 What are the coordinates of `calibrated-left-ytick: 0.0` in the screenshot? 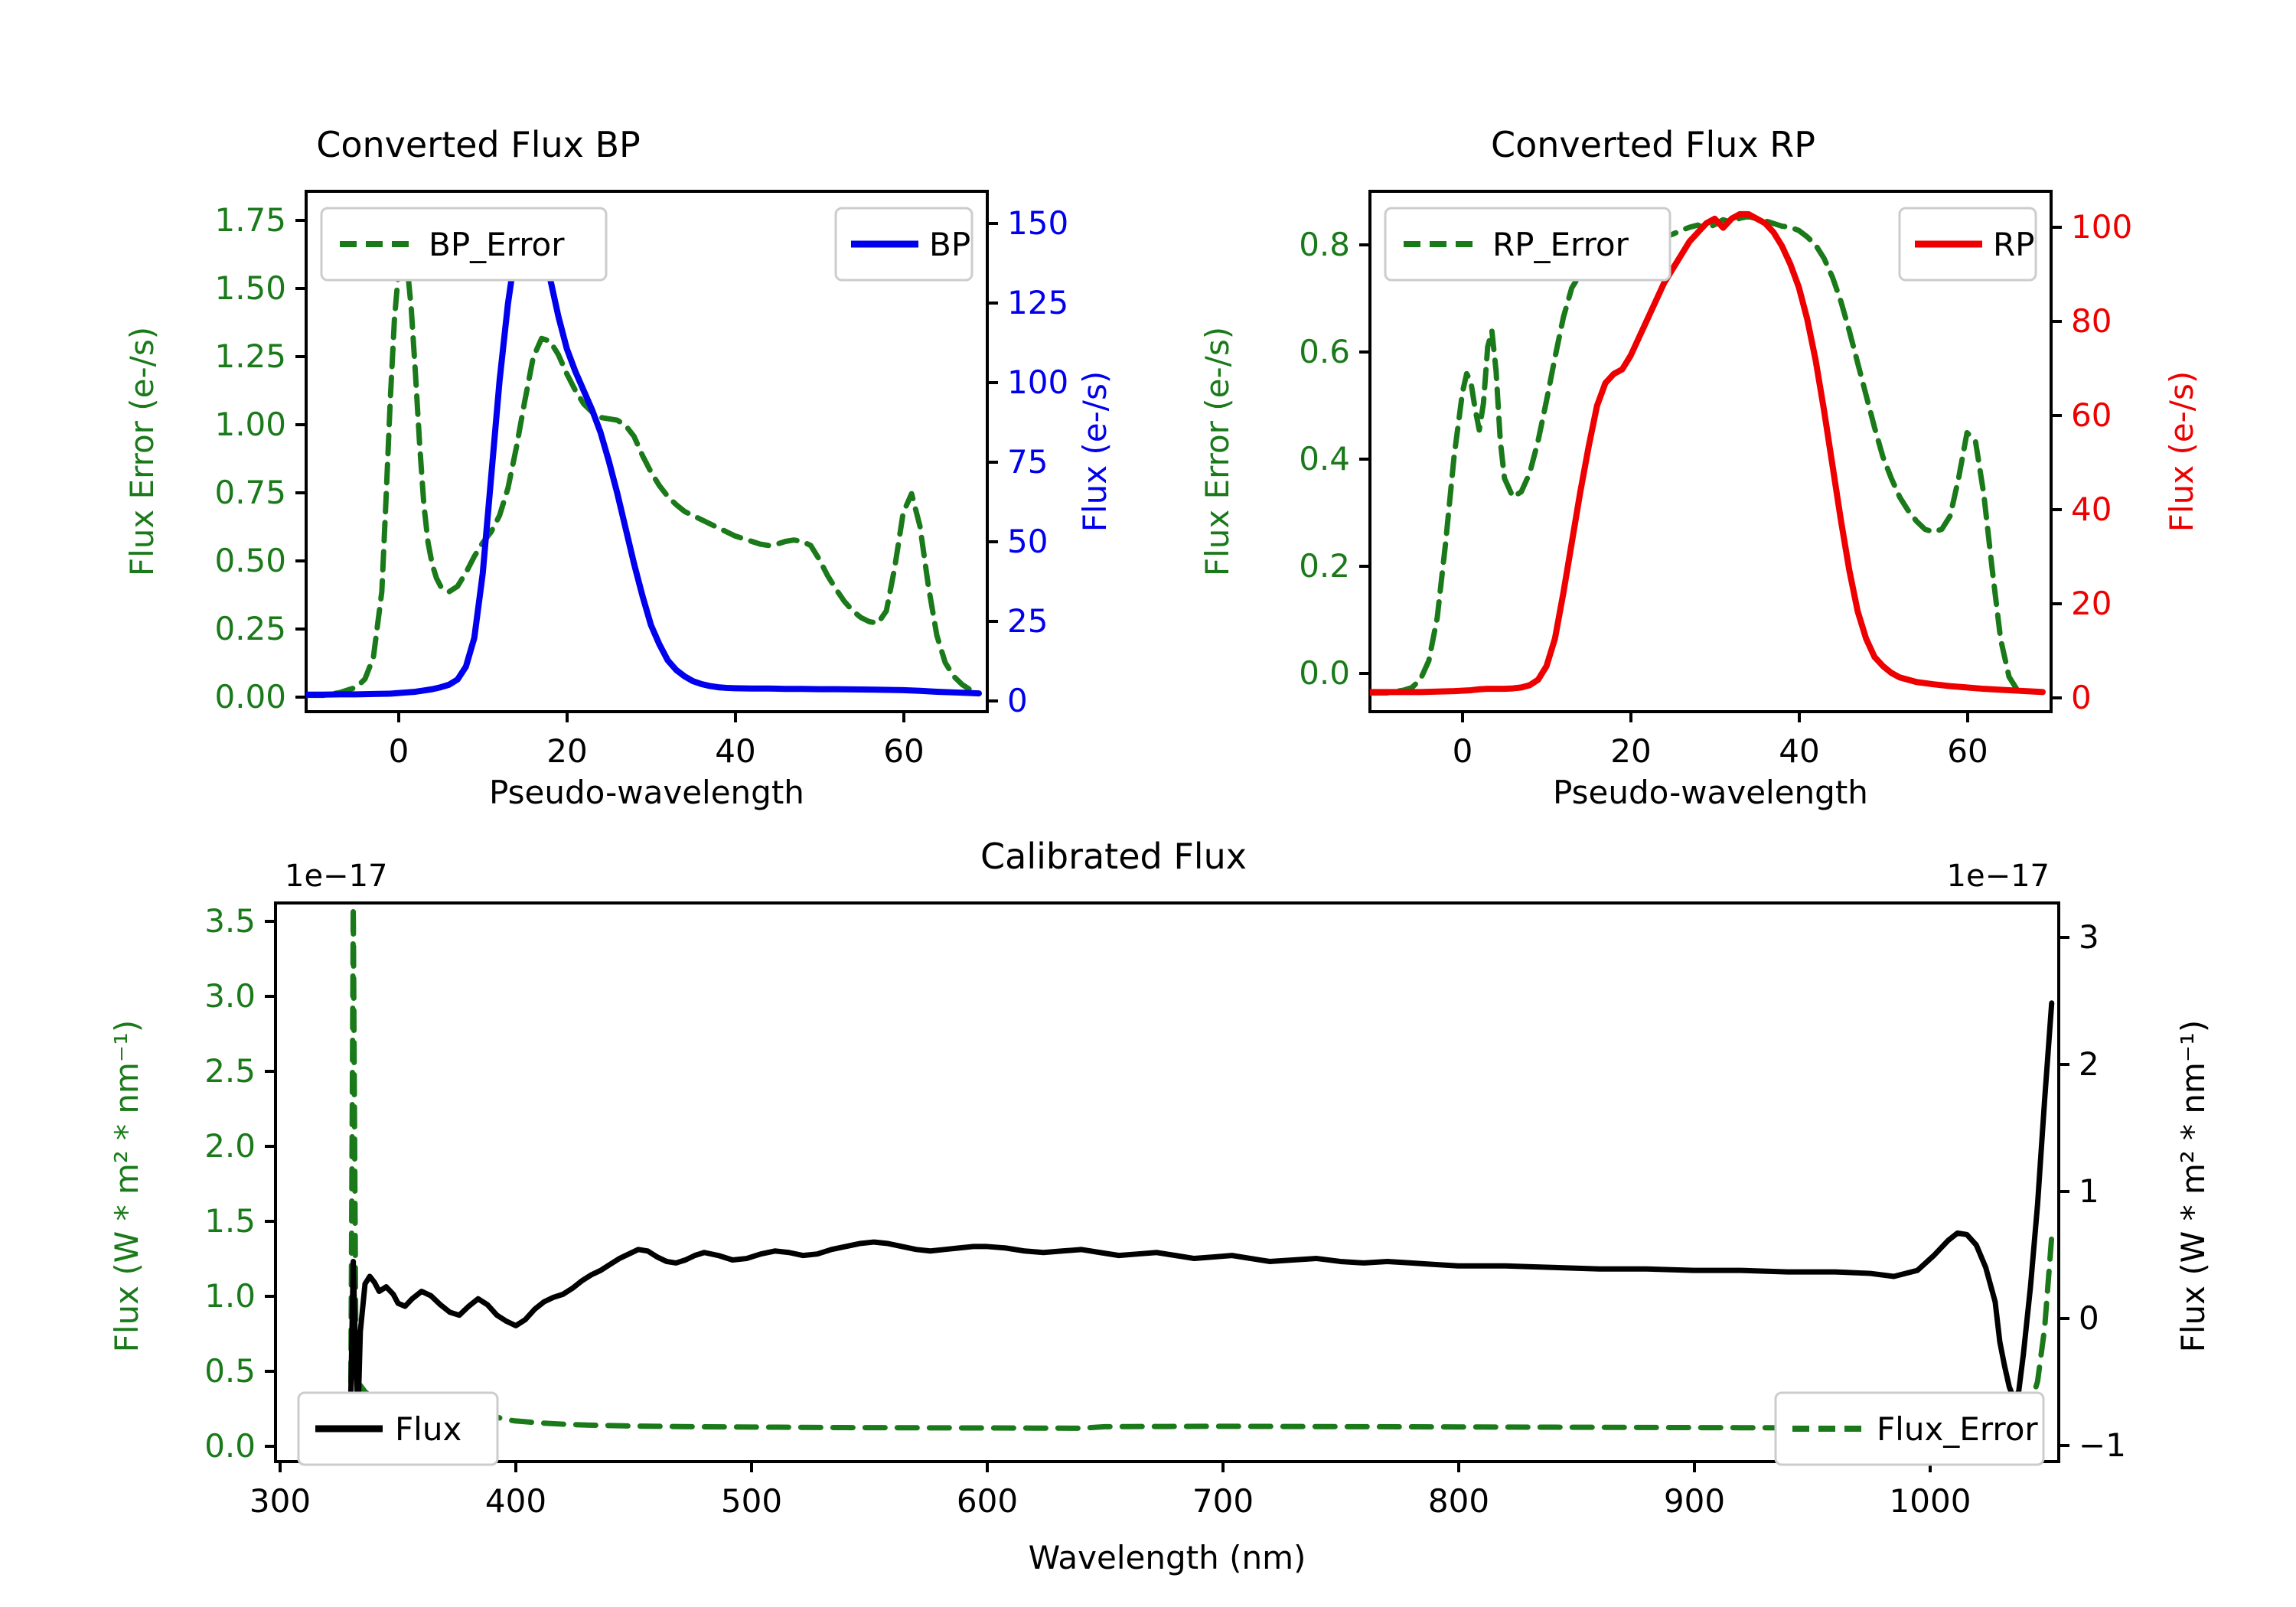 It's located at (240, 1446).